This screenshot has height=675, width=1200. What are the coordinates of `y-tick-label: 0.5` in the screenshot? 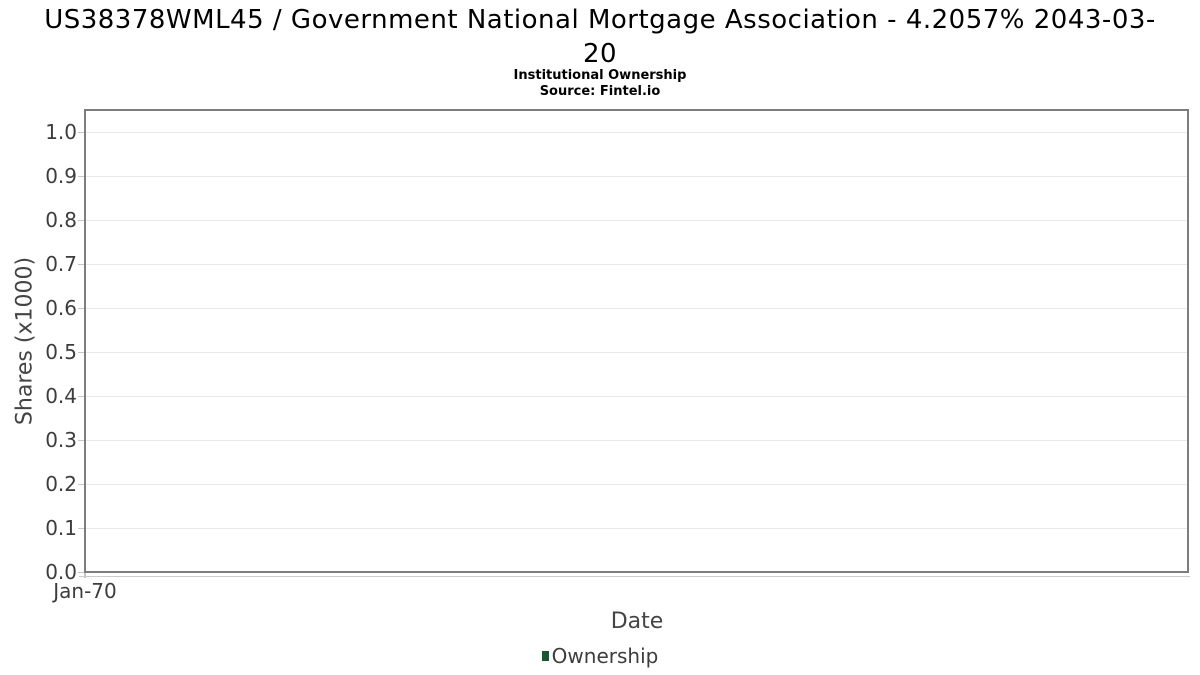 It's located at (61, 352).